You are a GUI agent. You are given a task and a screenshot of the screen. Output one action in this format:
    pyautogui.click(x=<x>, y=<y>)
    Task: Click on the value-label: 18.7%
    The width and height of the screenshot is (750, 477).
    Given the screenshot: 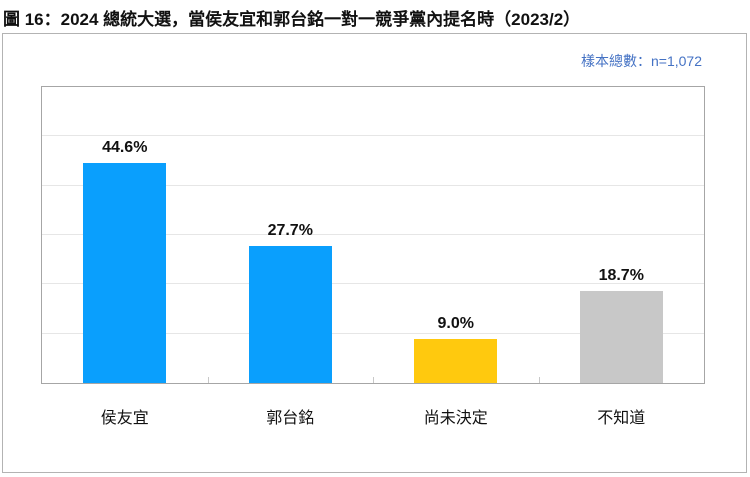 What is the action you would take?
    pyautogui.click(x=621, y=275)
    